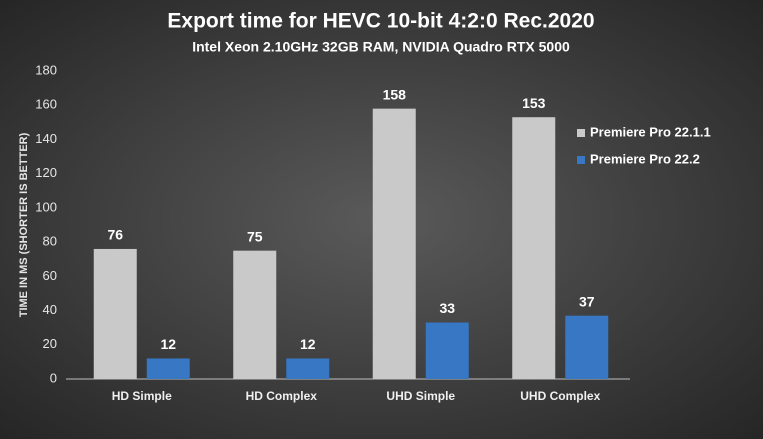  I want to click on x-tick-label: UHD Complex, so click(560, 396).